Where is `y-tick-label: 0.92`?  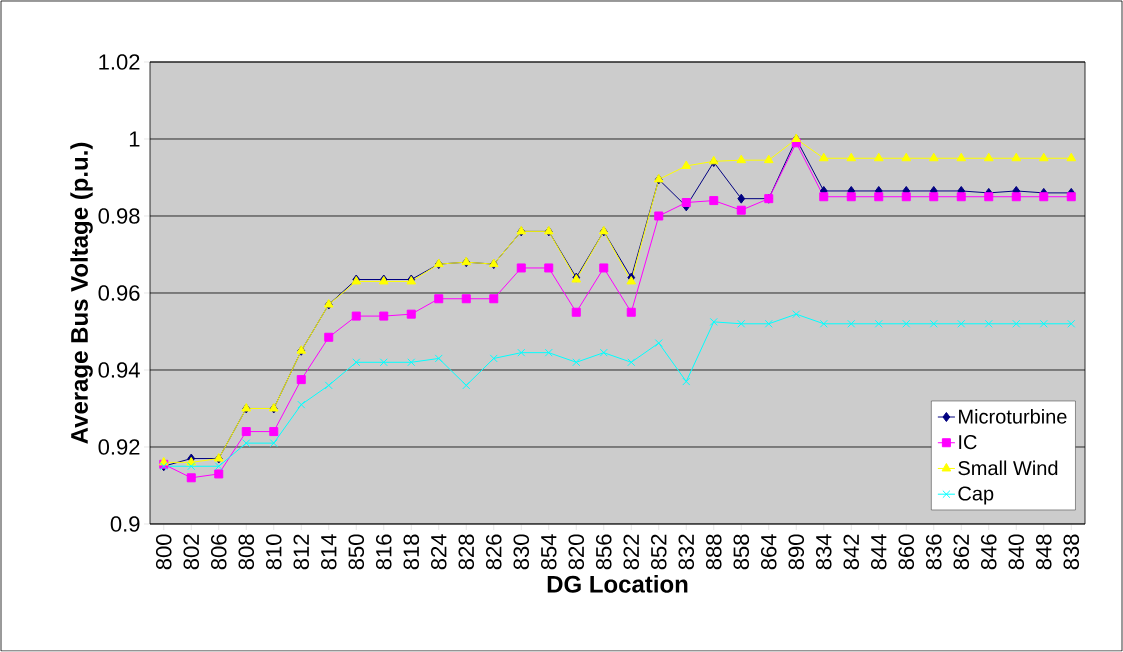 y-tick-label: 0.92 is located at coordinates (119, 447).